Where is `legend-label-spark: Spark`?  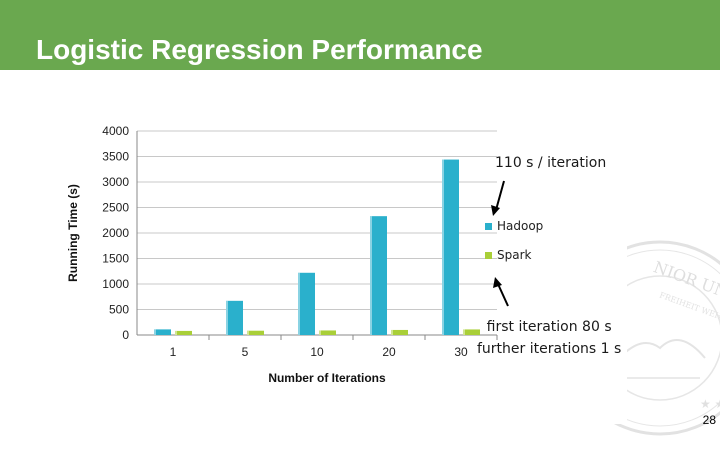 legend-label-spark: Spark is located at coordinates (514, 255).